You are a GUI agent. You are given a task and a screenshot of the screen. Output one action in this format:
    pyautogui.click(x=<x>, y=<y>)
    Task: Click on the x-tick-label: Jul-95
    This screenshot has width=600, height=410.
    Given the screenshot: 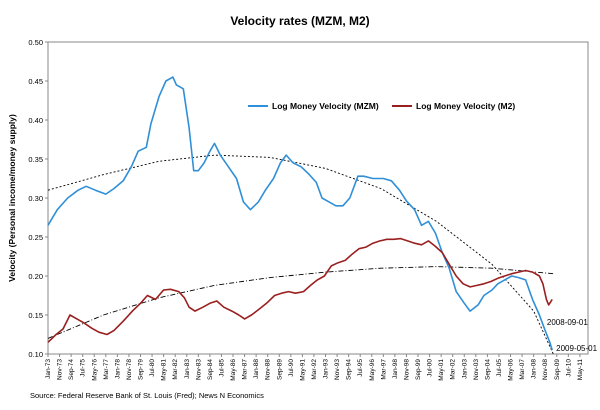 What is the action you would take?
    pyautogui.click(x=360, y=368)
    